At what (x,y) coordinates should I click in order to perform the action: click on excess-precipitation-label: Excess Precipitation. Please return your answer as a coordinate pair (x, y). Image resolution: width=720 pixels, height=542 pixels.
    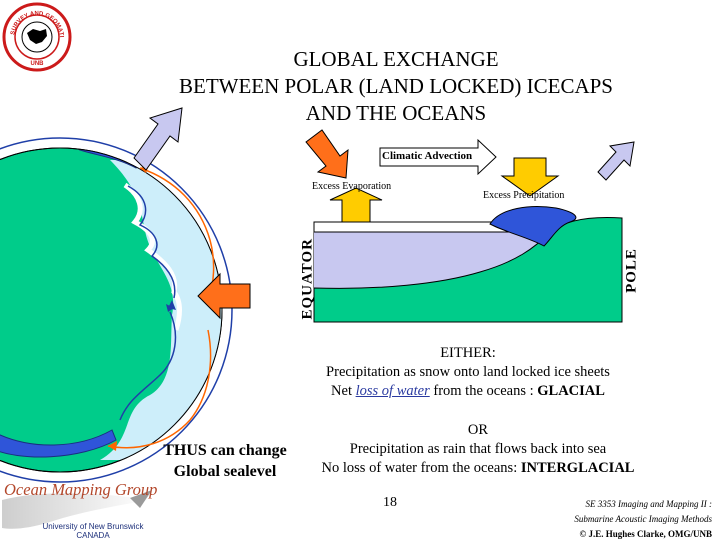
    Looking at the image, I should click on (524, 195).